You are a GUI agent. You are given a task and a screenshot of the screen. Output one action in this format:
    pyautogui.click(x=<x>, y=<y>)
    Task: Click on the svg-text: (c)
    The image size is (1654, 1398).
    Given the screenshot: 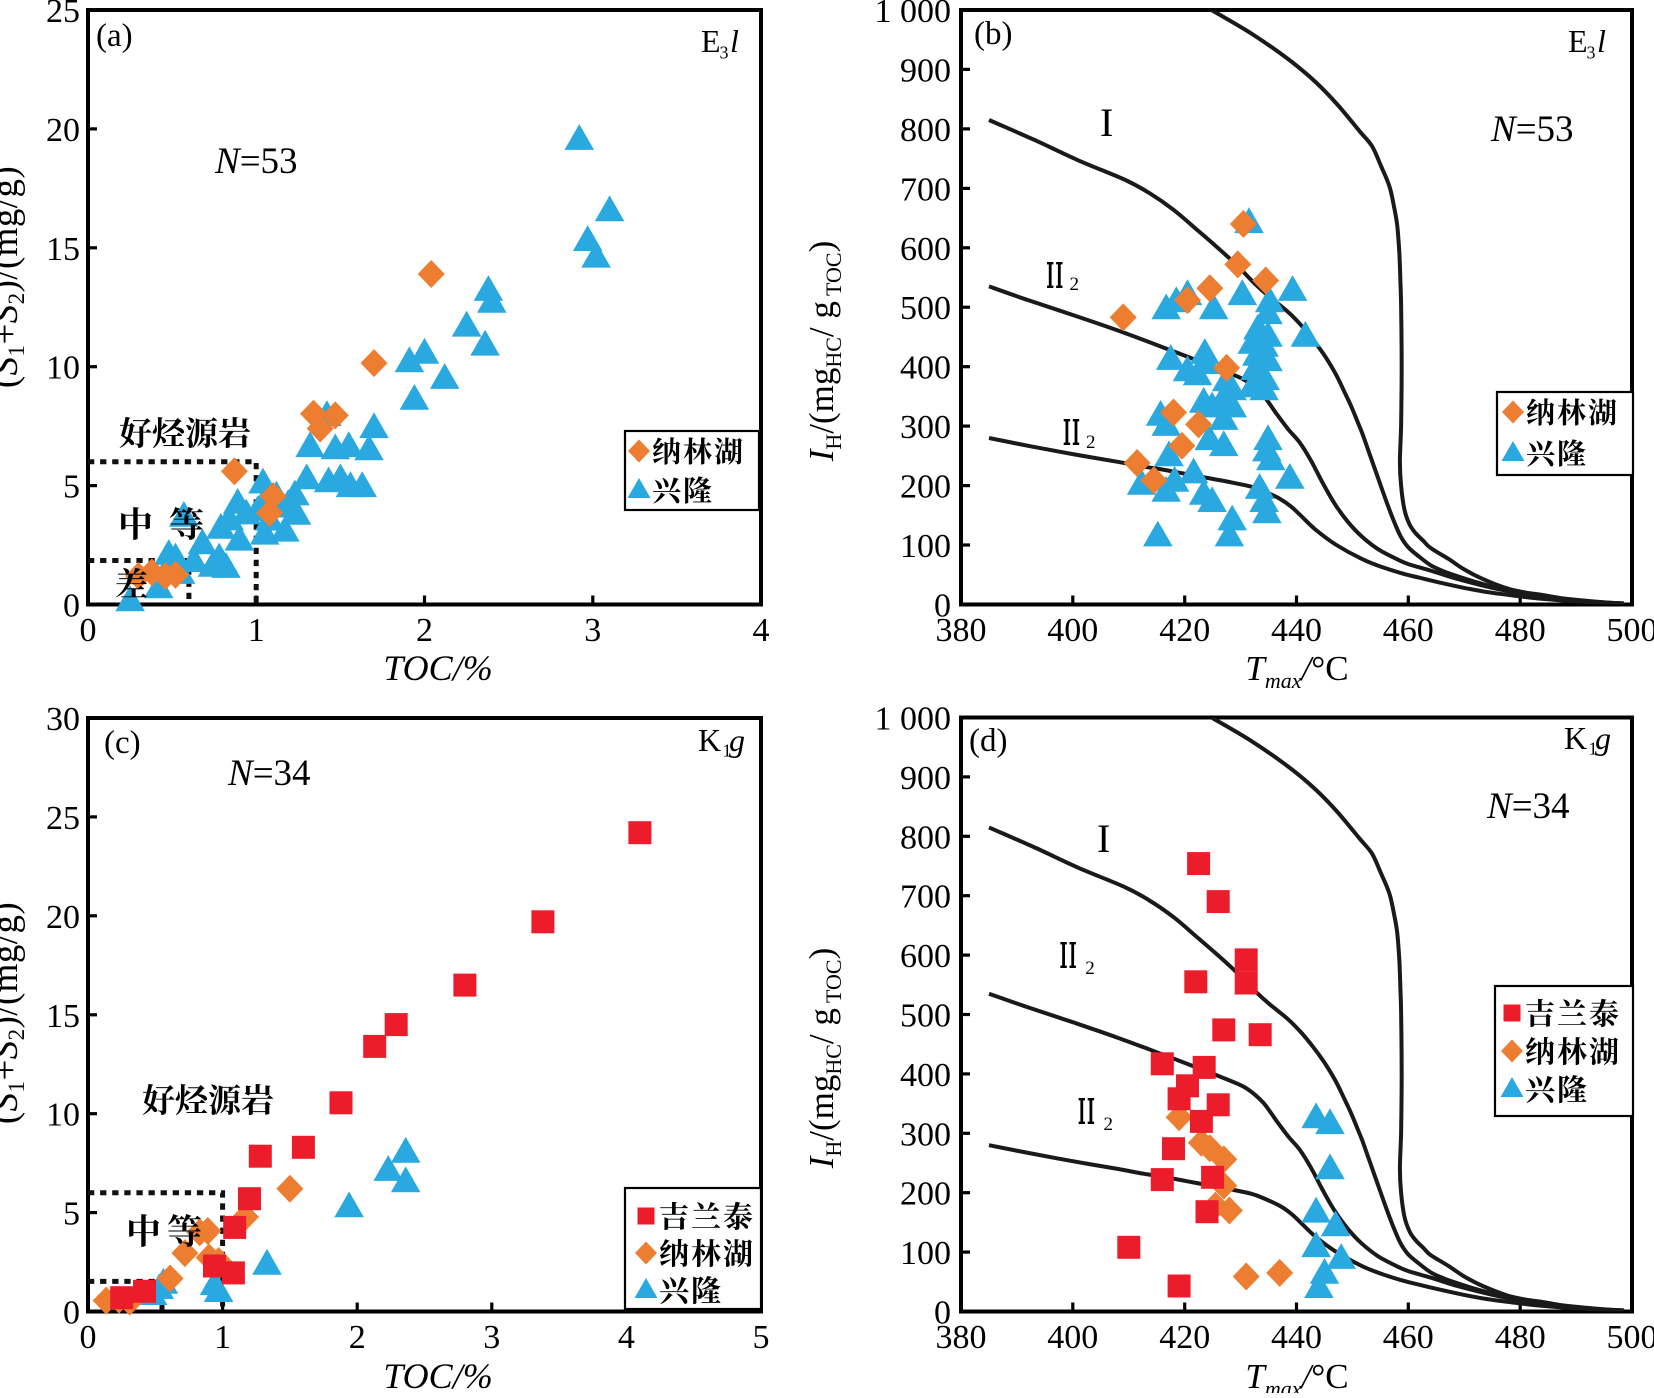 What is the action you would take?
    pyautogui.click(x=122, y=743)
    